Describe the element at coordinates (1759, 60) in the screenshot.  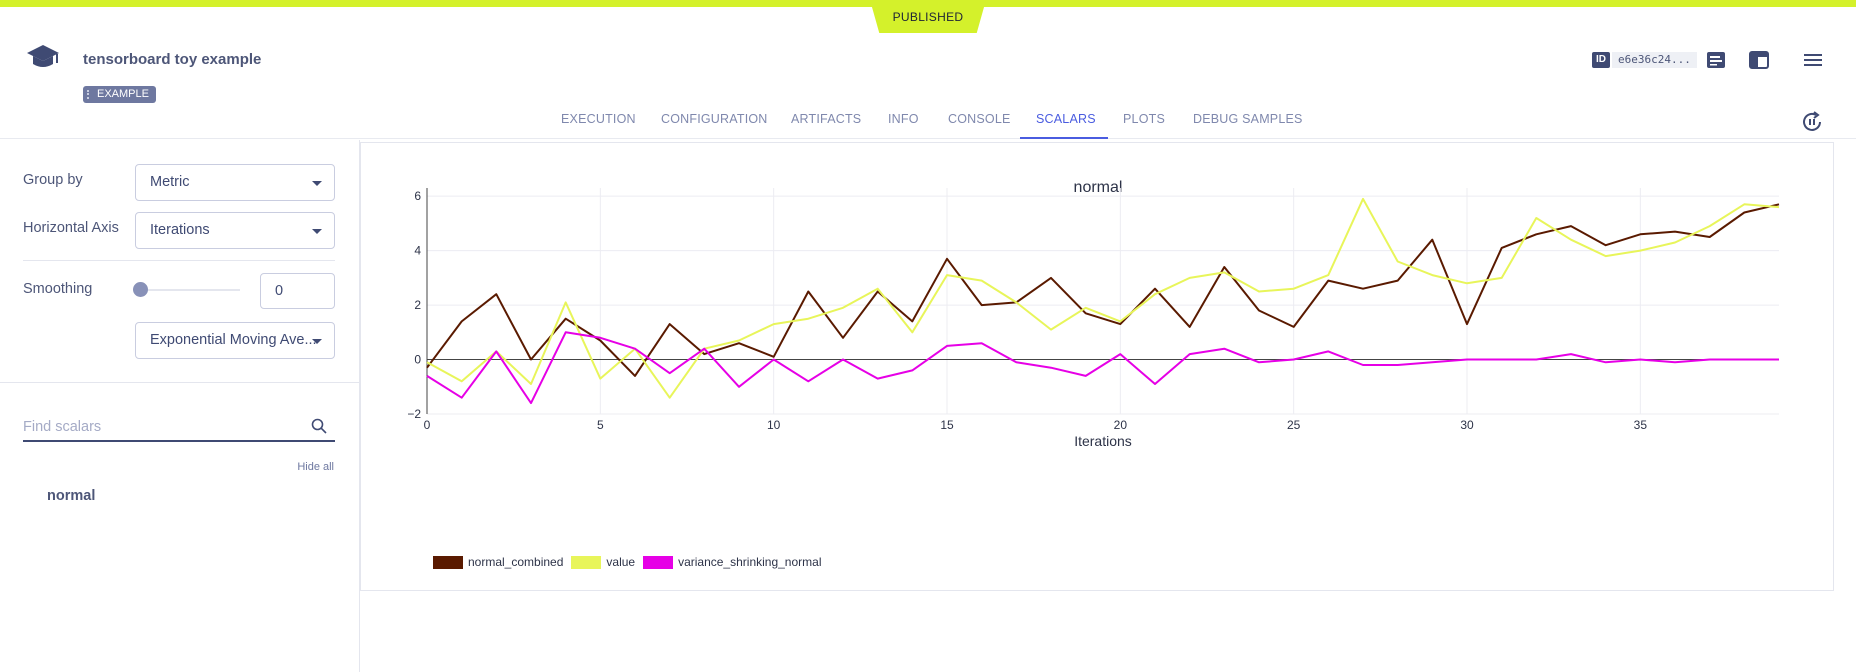
I see `layout-panel-icon` at that location.